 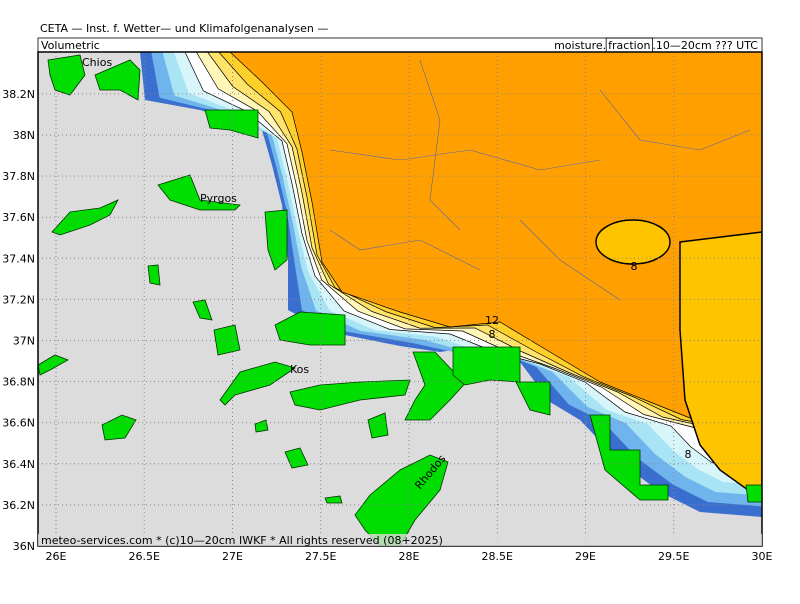 What do you see at coordinates (18, 176) in the screenshot?
I see `lat-label: 37.8N` at bounding box center [18, 176].